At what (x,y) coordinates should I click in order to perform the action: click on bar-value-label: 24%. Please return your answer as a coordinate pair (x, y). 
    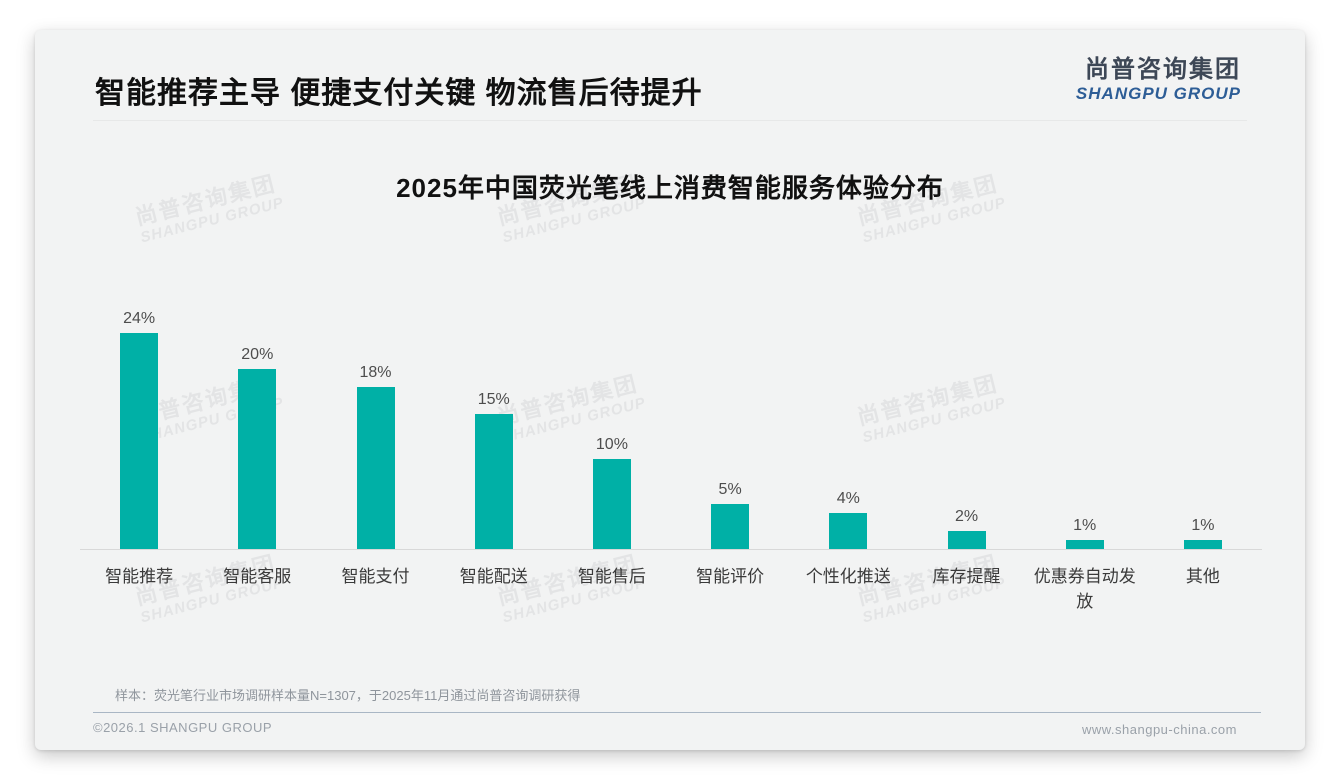
    Looking at the image, I should click on (139, 318).